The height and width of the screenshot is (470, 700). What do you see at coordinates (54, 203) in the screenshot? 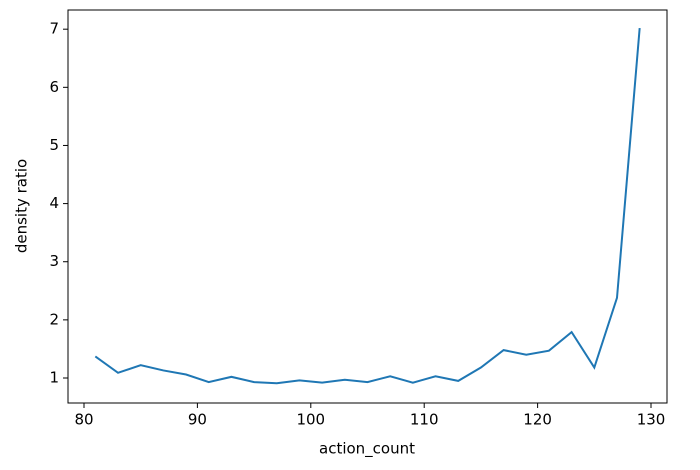
I see `y-tick-label: 4` at bounding box center [54, 203].